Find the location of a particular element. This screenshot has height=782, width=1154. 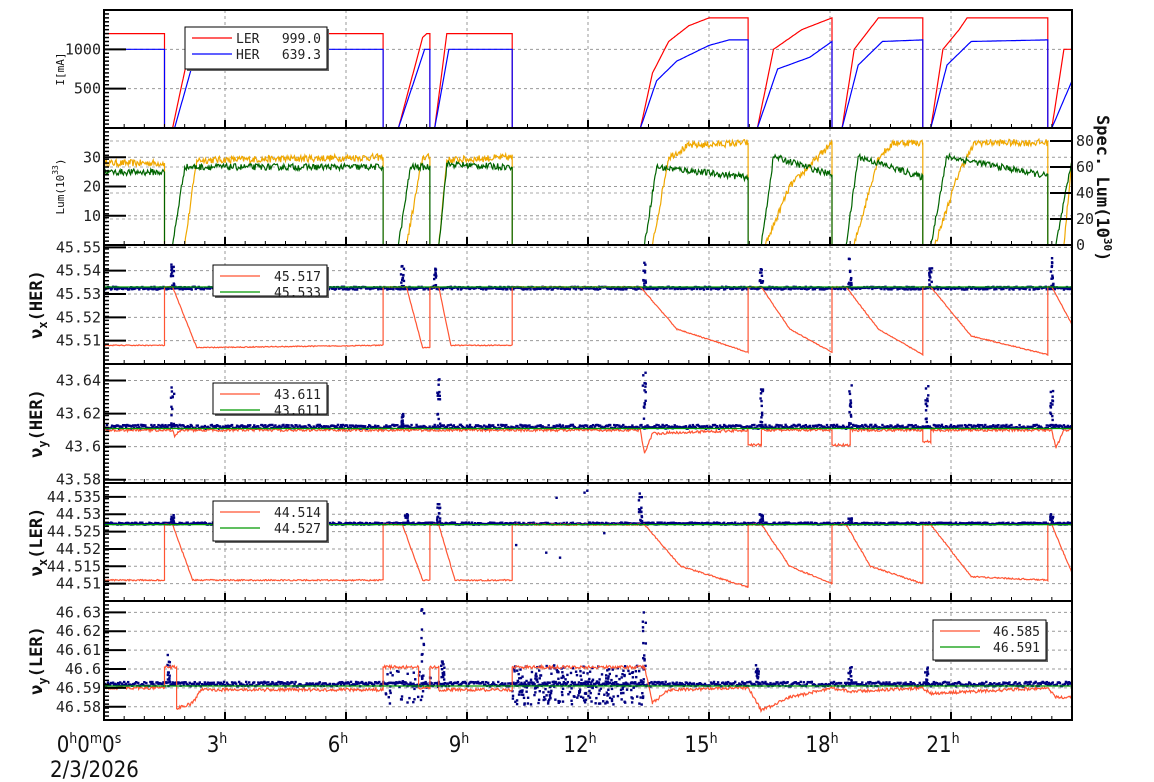

series-line-spec-lum is located at coordinates (588, 198).